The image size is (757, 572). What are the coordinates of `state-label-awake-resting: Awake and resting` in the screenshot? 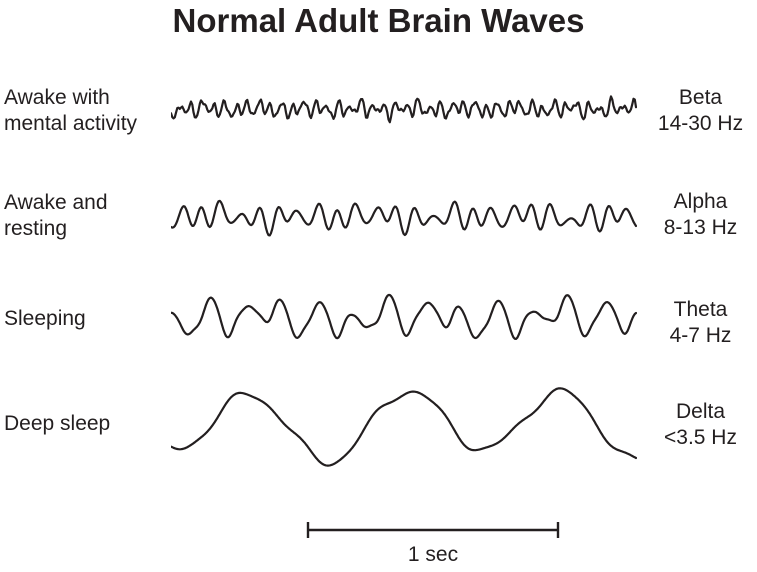 It's located at (56, 216).